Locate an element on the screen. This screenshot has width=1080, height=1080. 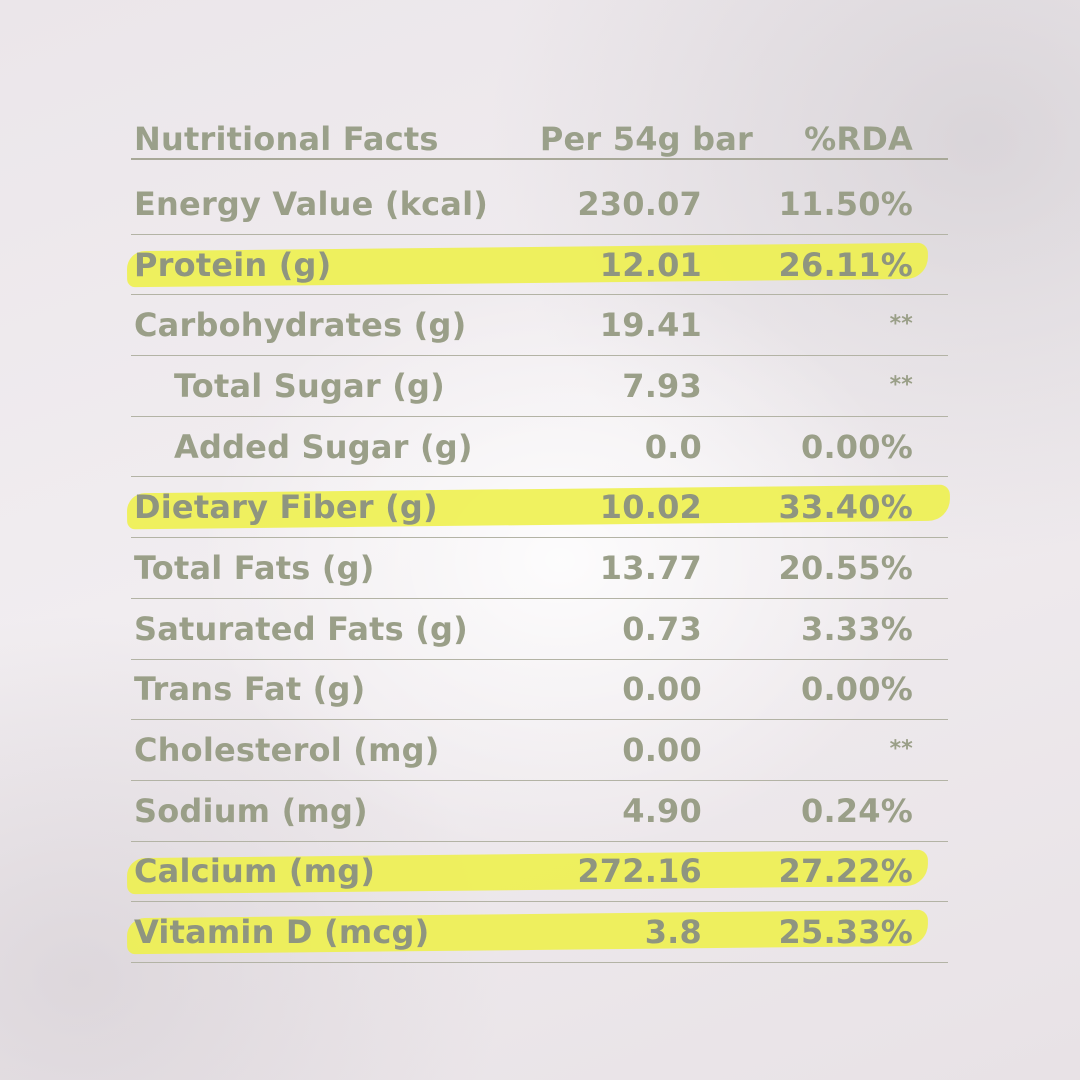
table-row: Carbohydrates (g) 19.41 ** is located at coordinates (539, 326).